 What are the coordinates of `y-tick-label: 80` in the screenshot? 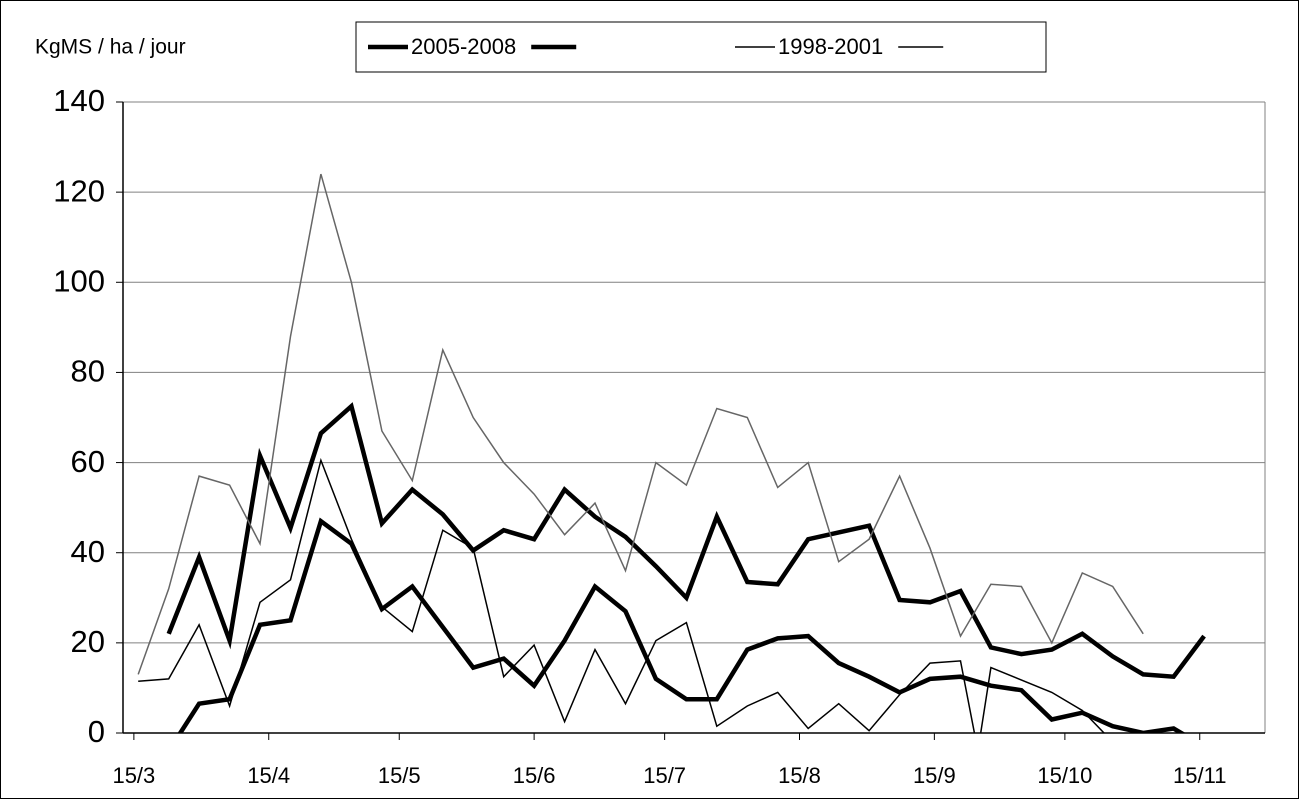 It's located at (88, 371).